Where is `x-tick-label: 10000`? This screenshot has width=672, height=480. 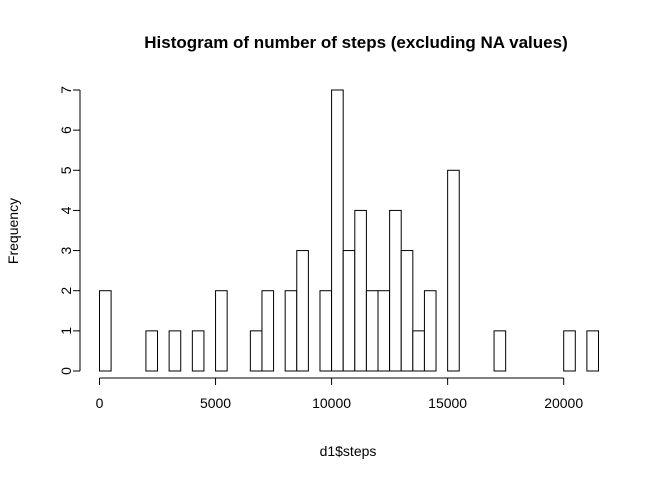
x-tick-label: 10000 is located at coordinates (331, 403).